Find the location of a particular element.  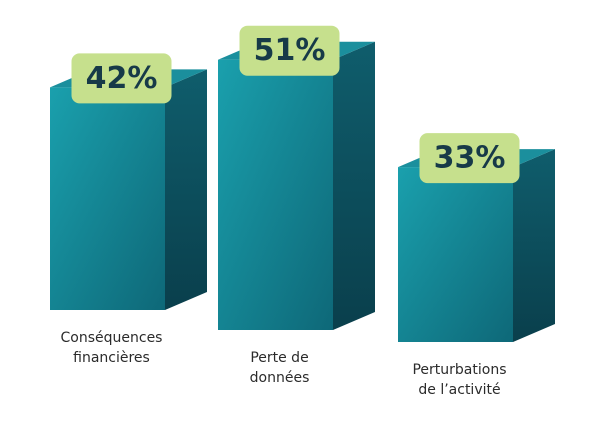

category-label: Conséquences is located at coordinates (112, 338).